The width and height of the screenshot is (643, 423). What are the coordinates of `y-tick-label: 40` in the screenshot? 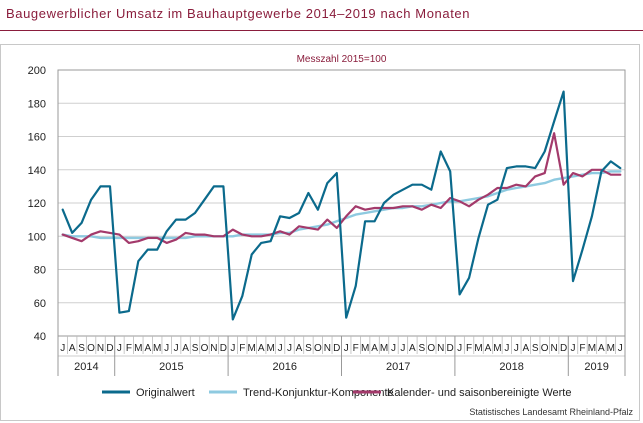 It's located at (40, 337).